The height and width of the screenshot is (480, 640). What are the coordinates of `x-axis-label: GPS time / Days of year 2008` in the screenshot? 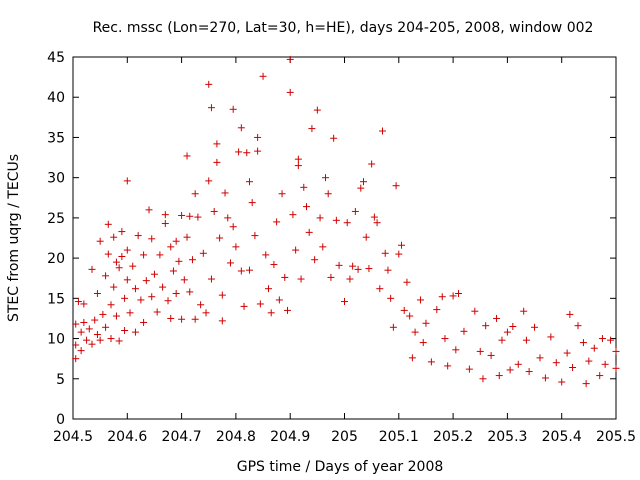 It's located at (340, 467).